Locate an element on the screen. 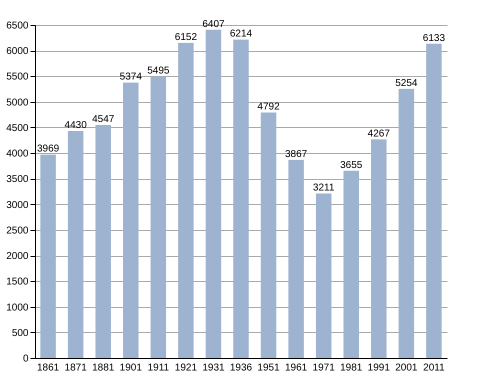 The height and width of the screenshot is (373, 488). y-tick-label: 6000 is located at coordinates (17, 52).